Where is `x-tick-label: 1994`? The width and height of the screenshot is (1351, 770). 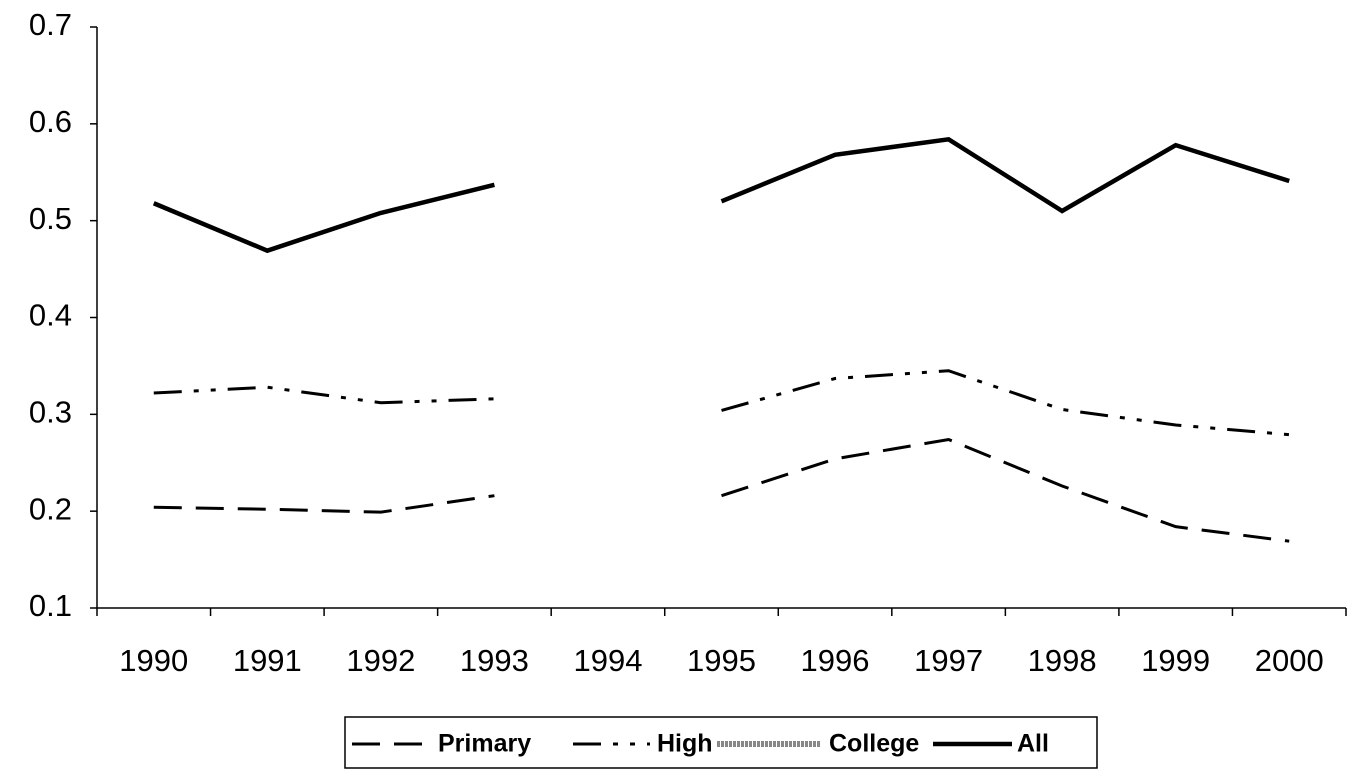
x-tick-label: 1994 is located at coordinates (607, 660).